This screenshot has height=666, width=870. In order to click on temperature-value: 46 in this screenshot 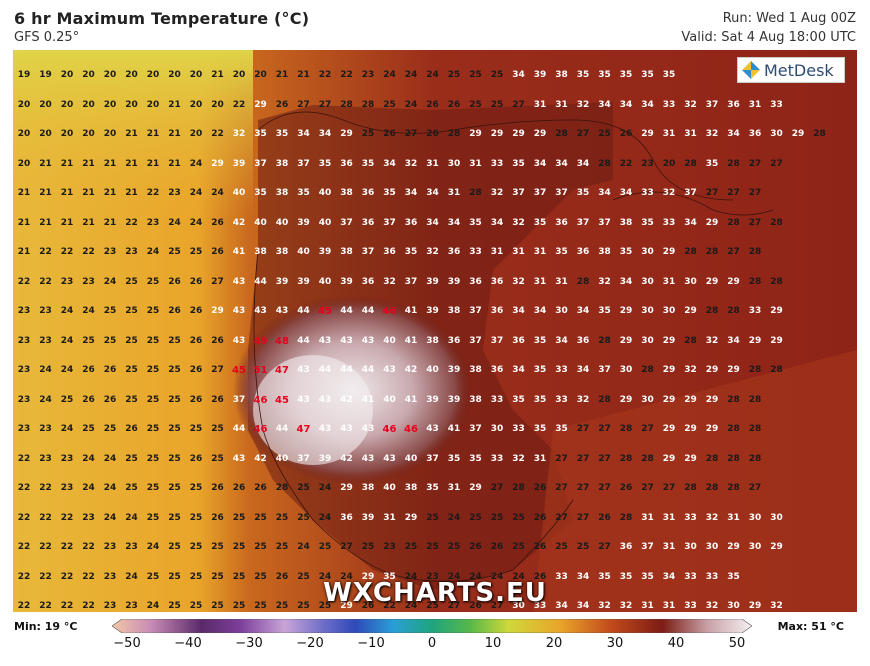, I will do `click(260, 429)`.